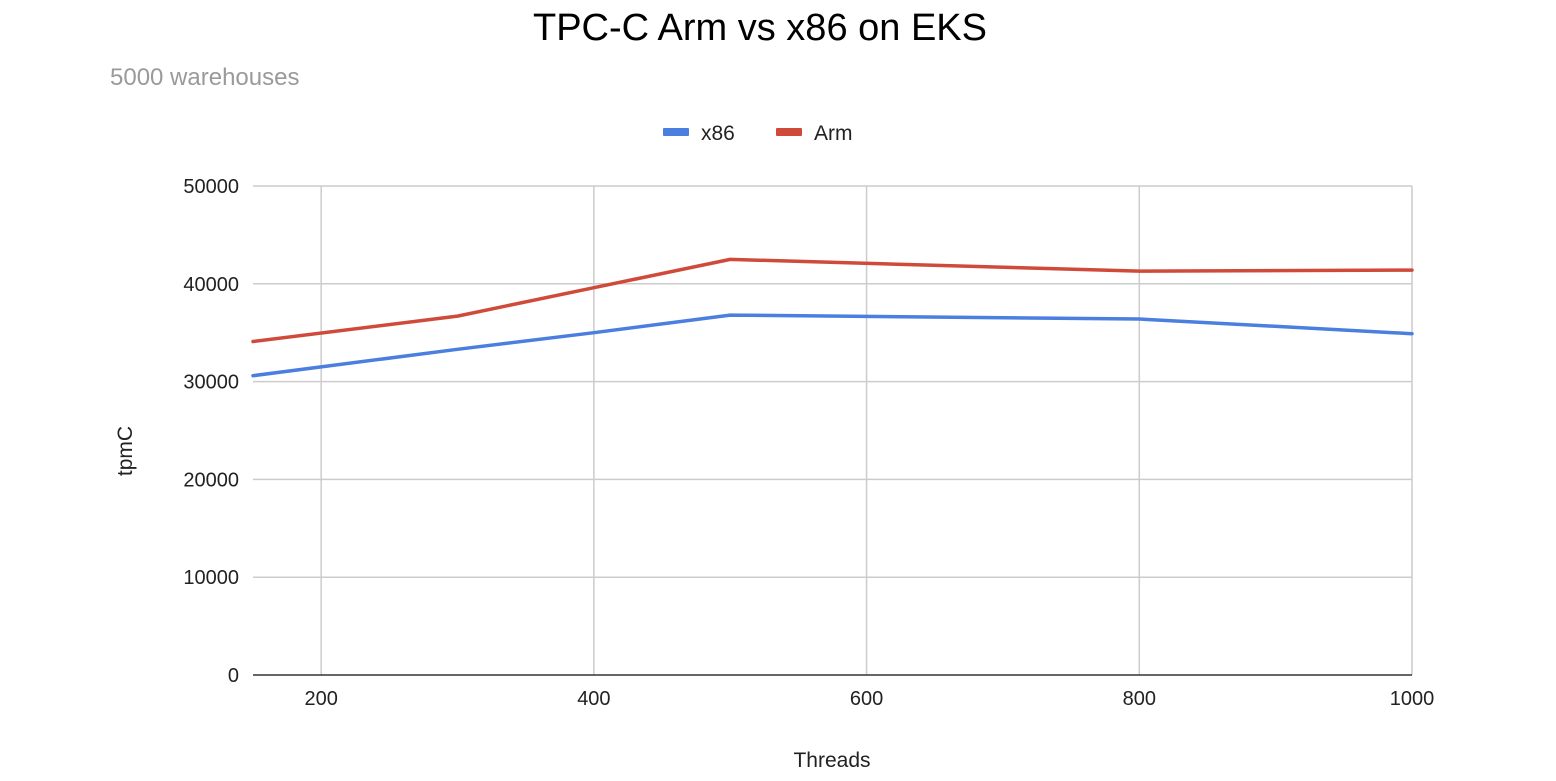 This screenshot has width=1556, height=781. What do you see at coordinates (211, 578) in the screenshot?
I see `y-tick-label: 10000` at bounding box center [211, 578].